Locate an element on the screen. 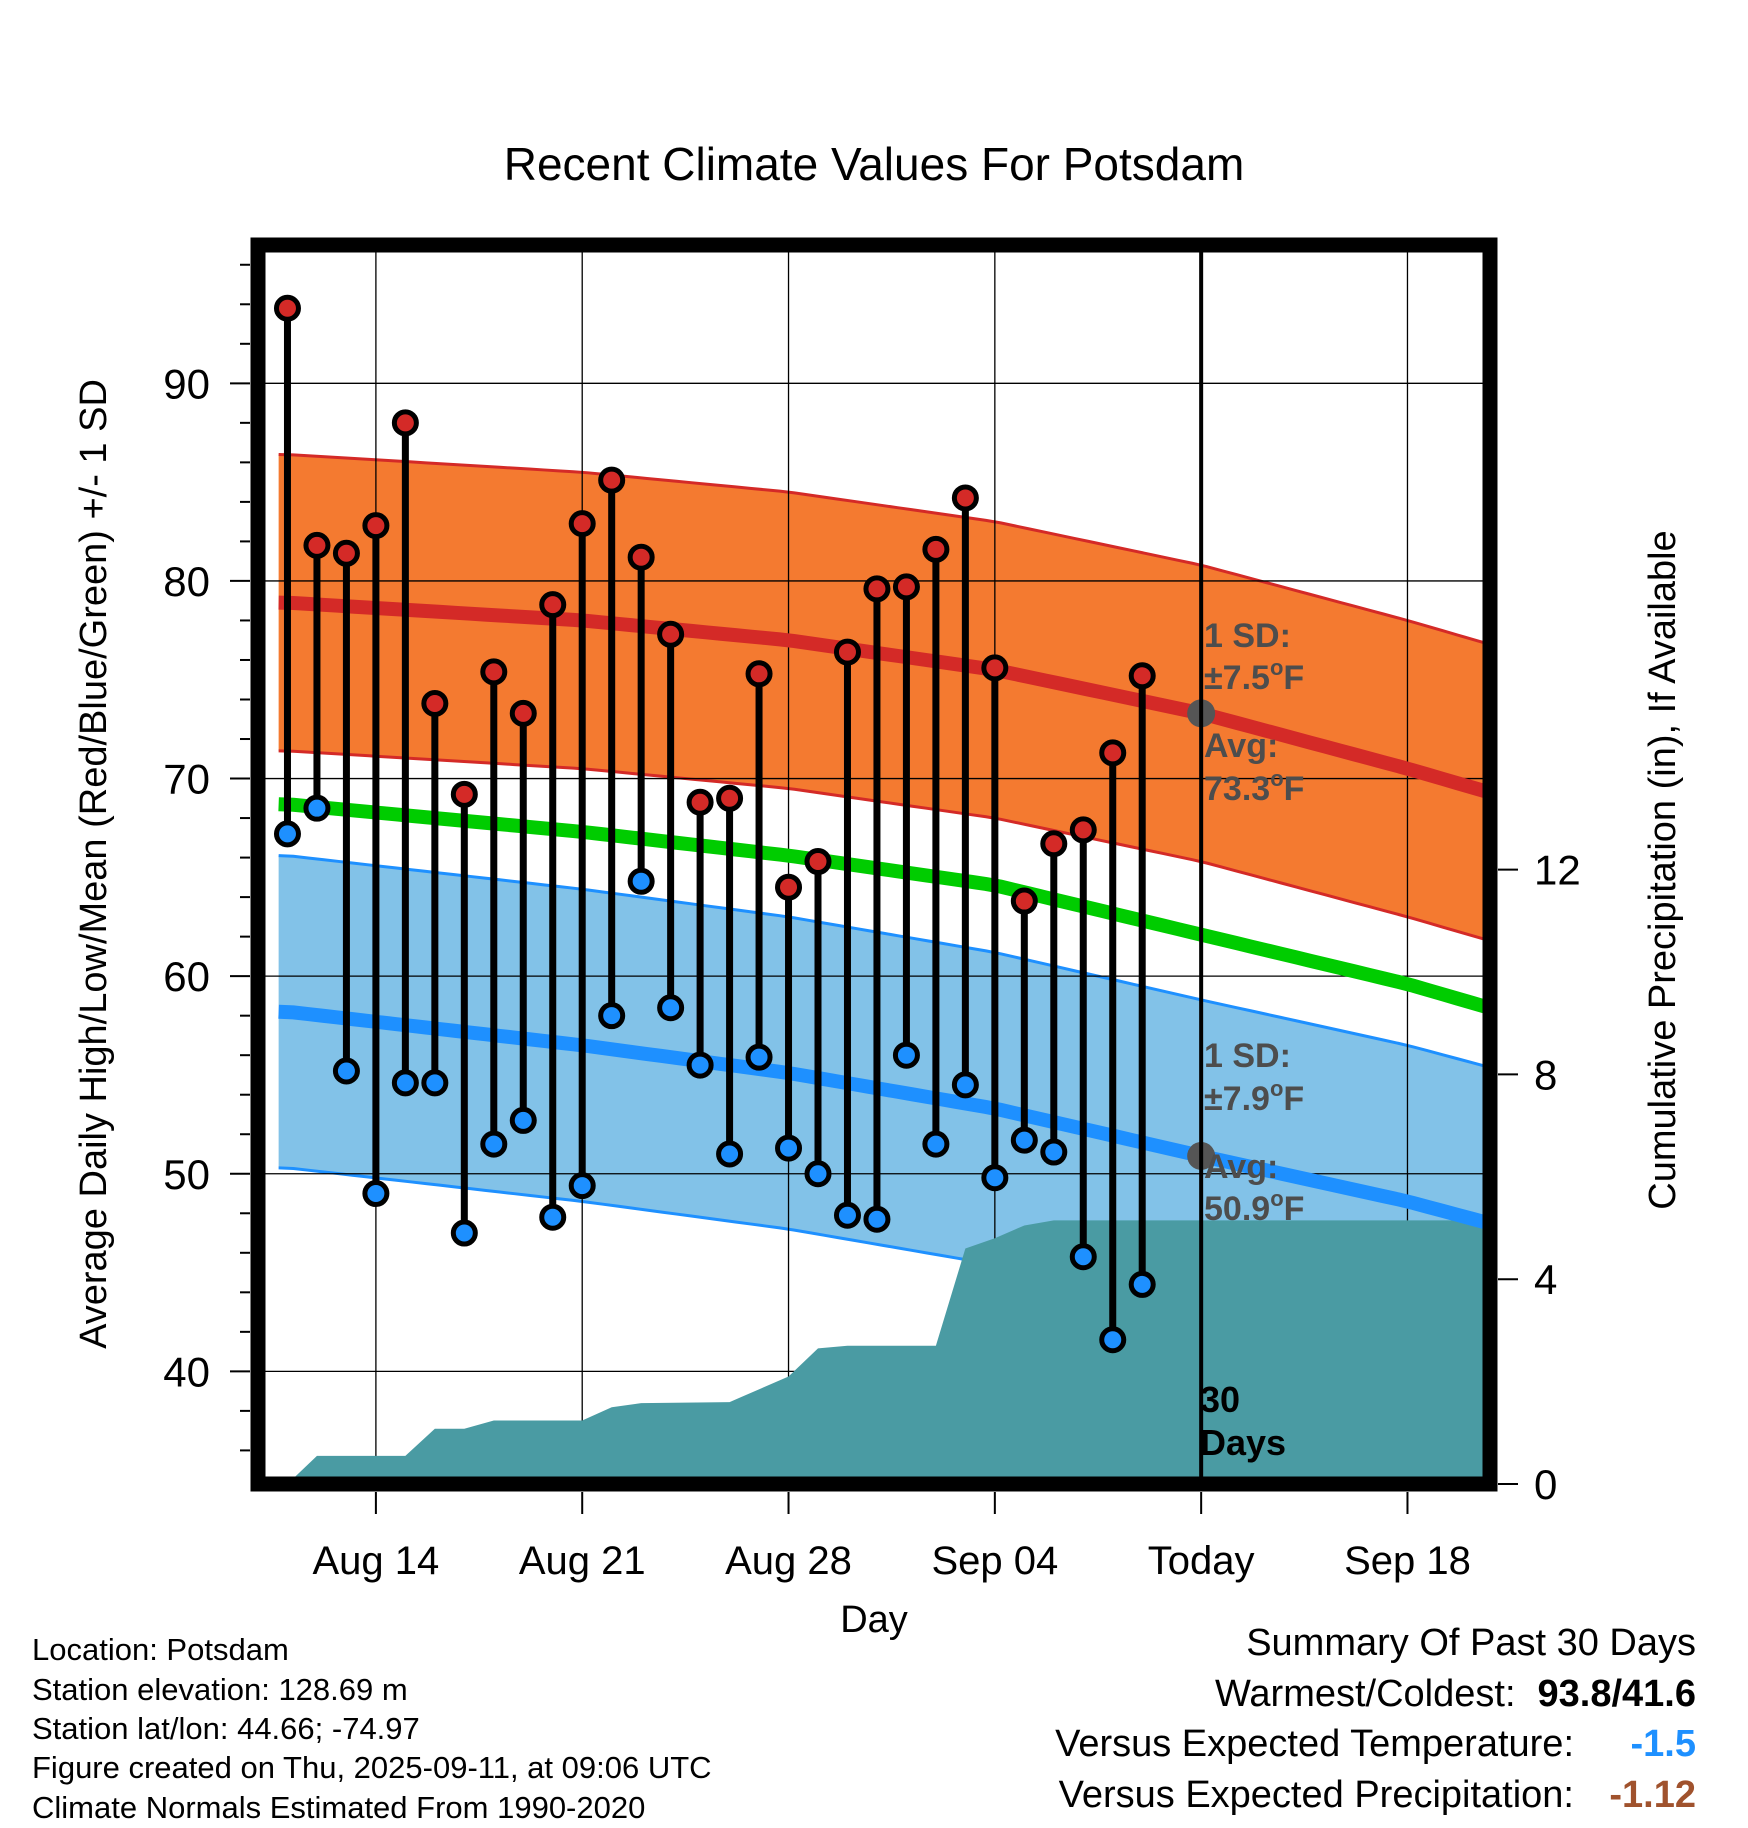 Image resolution: width=1748 pixels, height=1828 pixels. summary-precip: Versus Expected Precipitation: -1.12 is located at coordinates (1377, 1795).